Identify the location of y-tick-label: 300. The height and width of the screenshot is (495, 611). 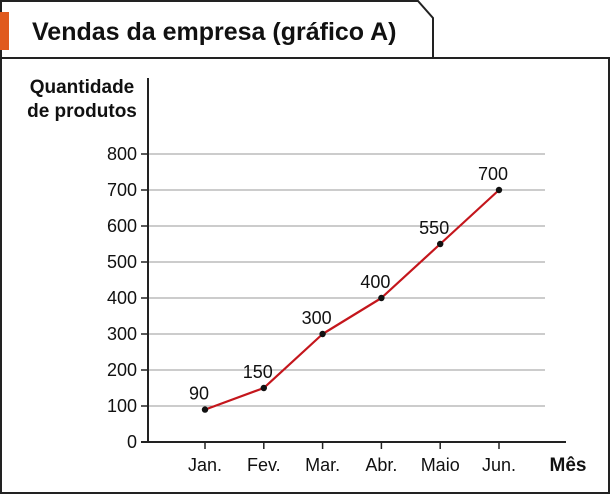
(122, 334).